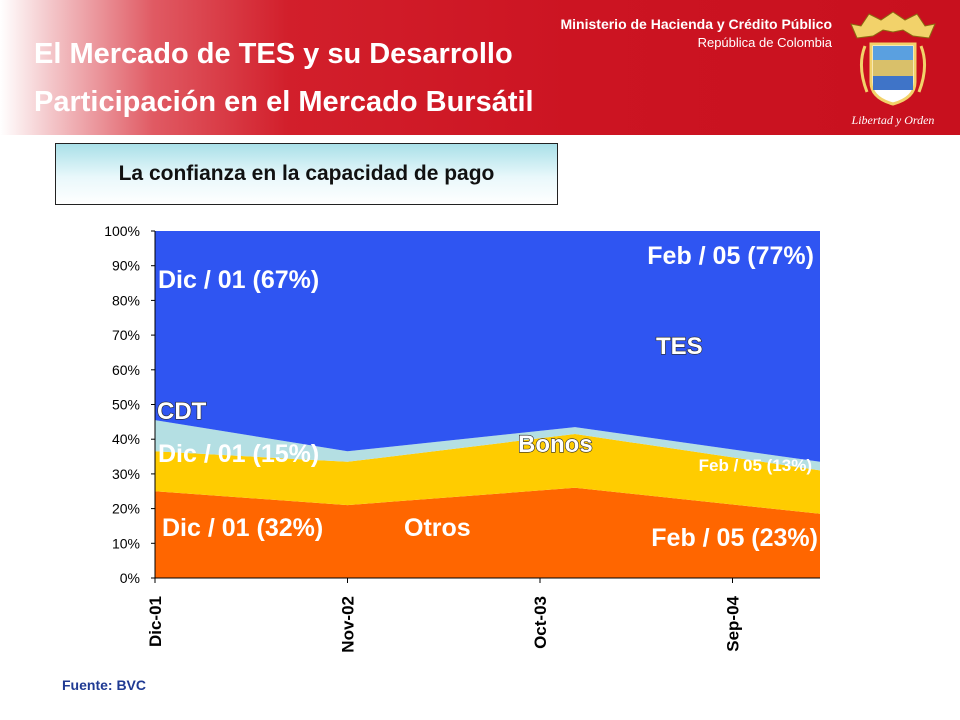 This screenshot has width=960, height=720. What do you see at coordinates (130, 578) in the screenshot?
I see `y-tick-label: 0%` at bounding box center [130, 578].